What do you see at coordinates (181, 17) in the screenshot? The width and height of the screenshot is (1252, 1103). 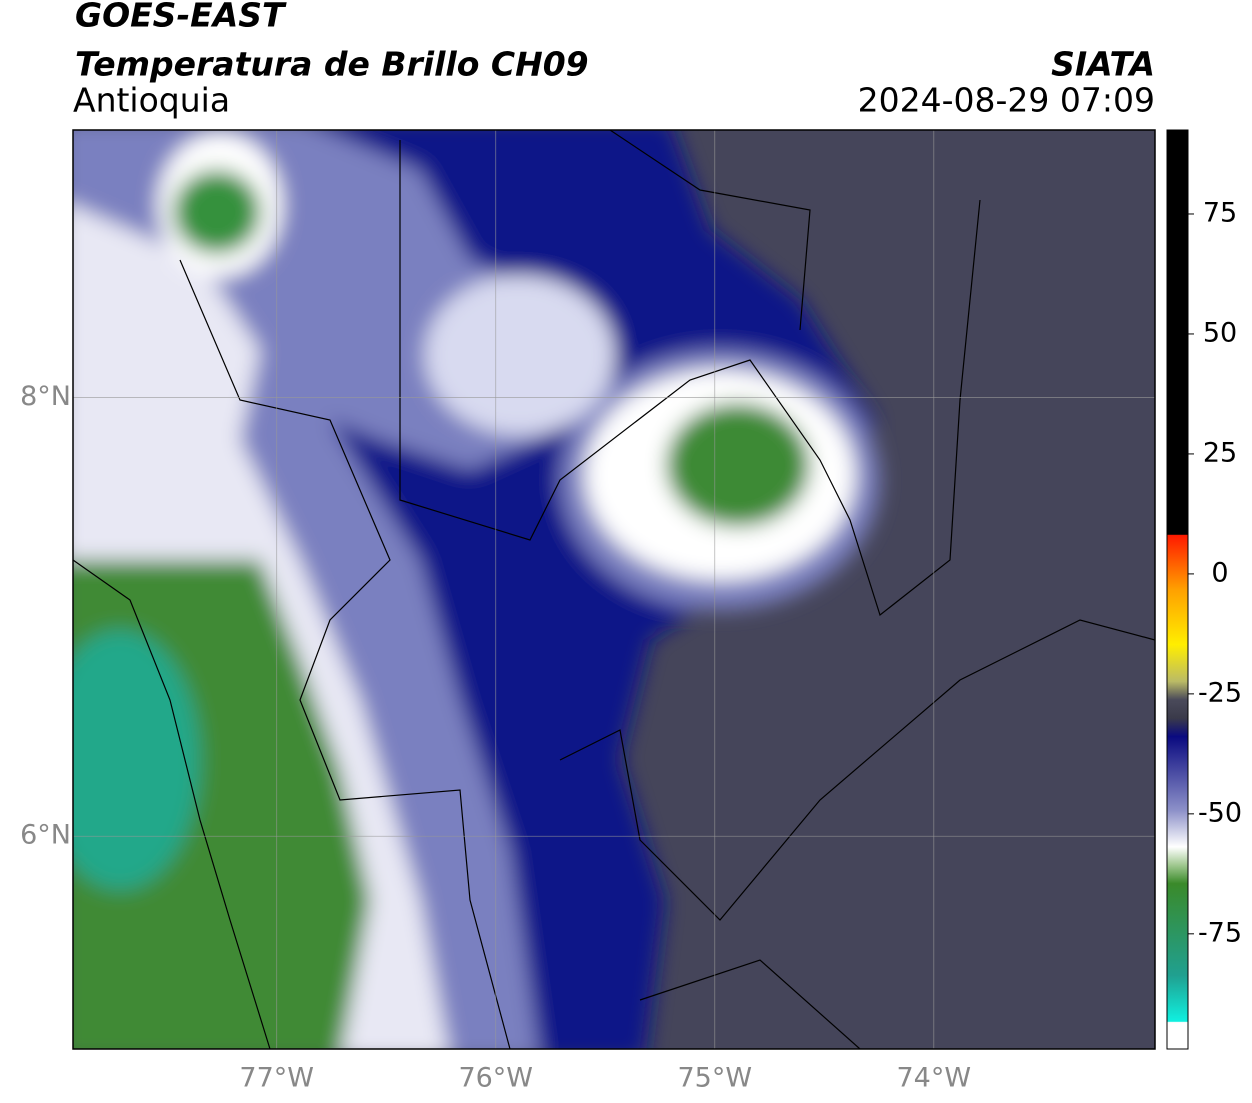 I see `satellite-title: GOES-EAST` at bounding box center [181, 17].